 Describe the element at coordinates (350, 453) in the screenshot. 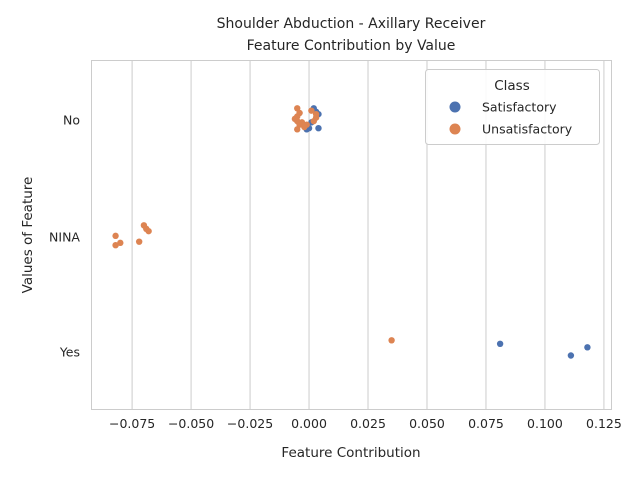

I see `x-axis-label: Feature Contribution` at that location.